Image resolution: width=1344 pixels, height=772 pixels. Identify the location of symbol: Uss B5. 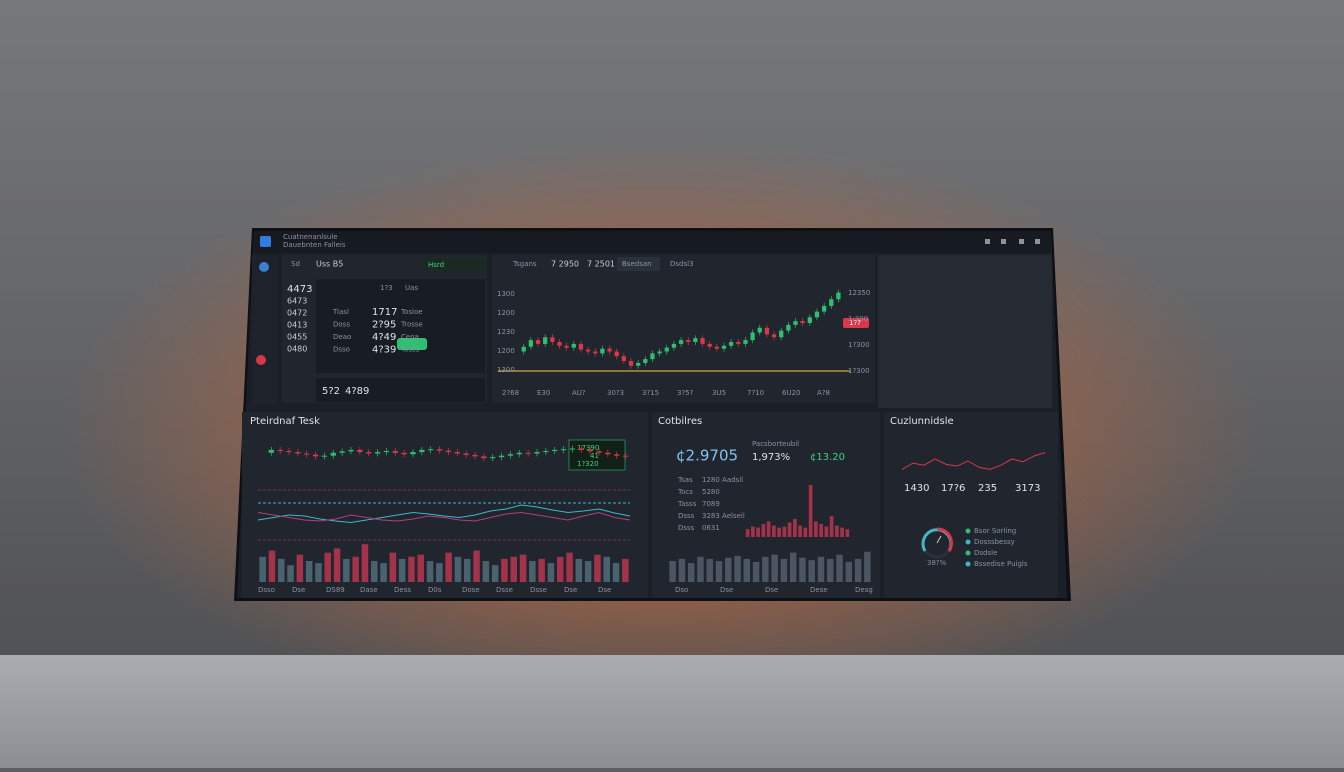
(329, 264).